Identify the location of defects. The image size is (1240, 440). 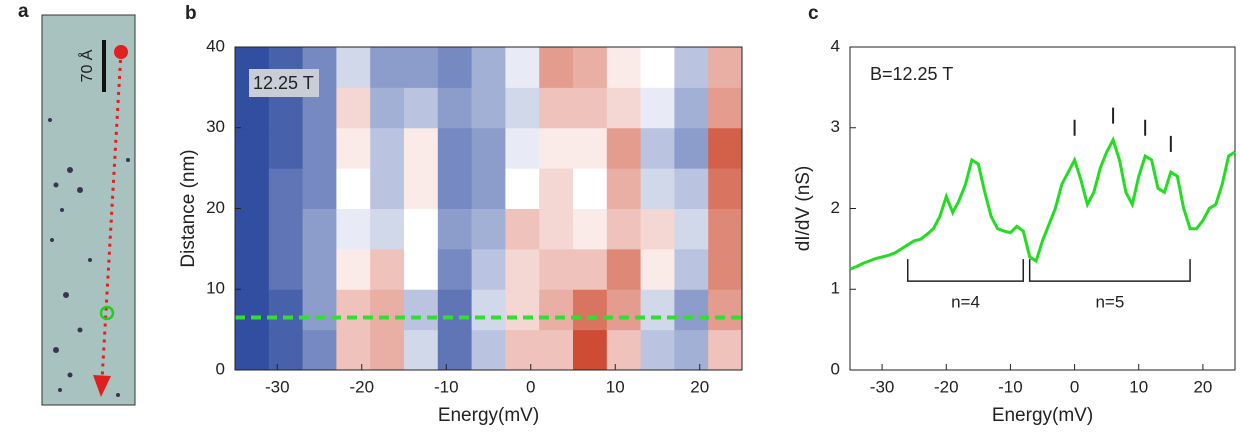
(89, 257).